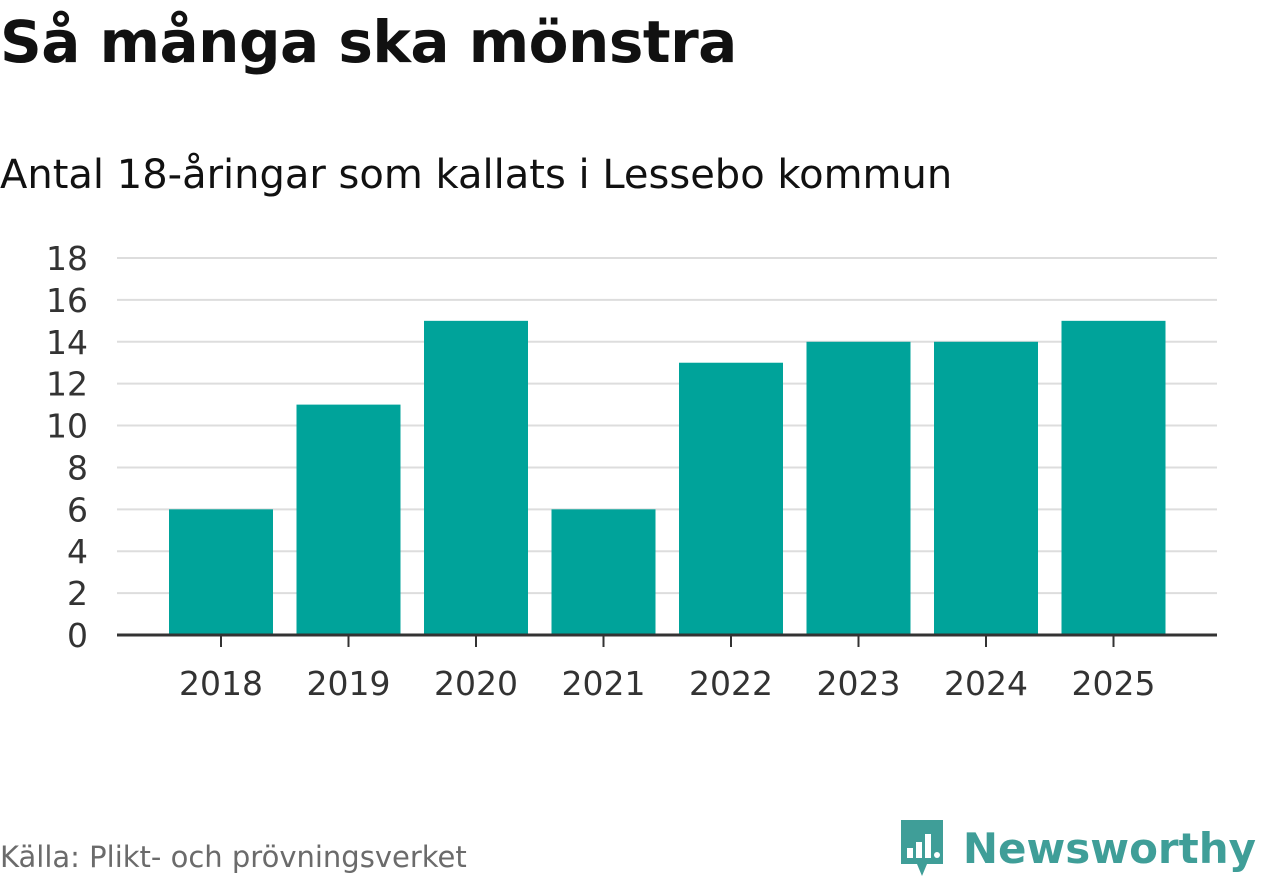  I want to click on bar-2021, so click(603, 572).